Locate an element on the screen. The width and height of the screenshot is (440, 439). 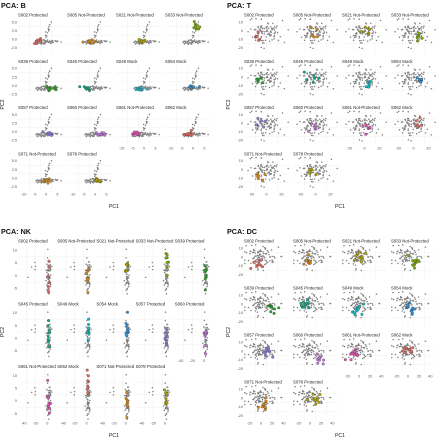
subplot: S060 Protected is located at coordinates (315, 125).